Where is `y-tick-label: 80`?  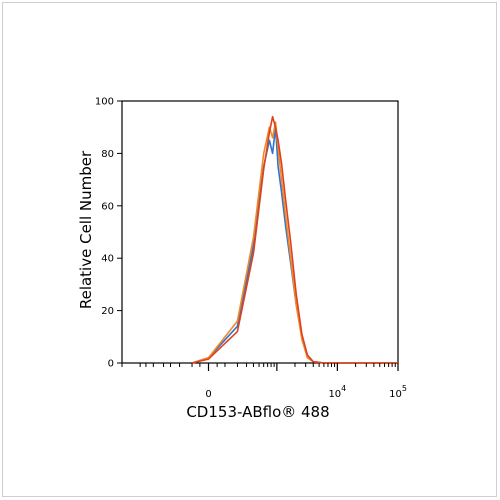 y-tick-label: 80 is located at coordinates (107, 154).